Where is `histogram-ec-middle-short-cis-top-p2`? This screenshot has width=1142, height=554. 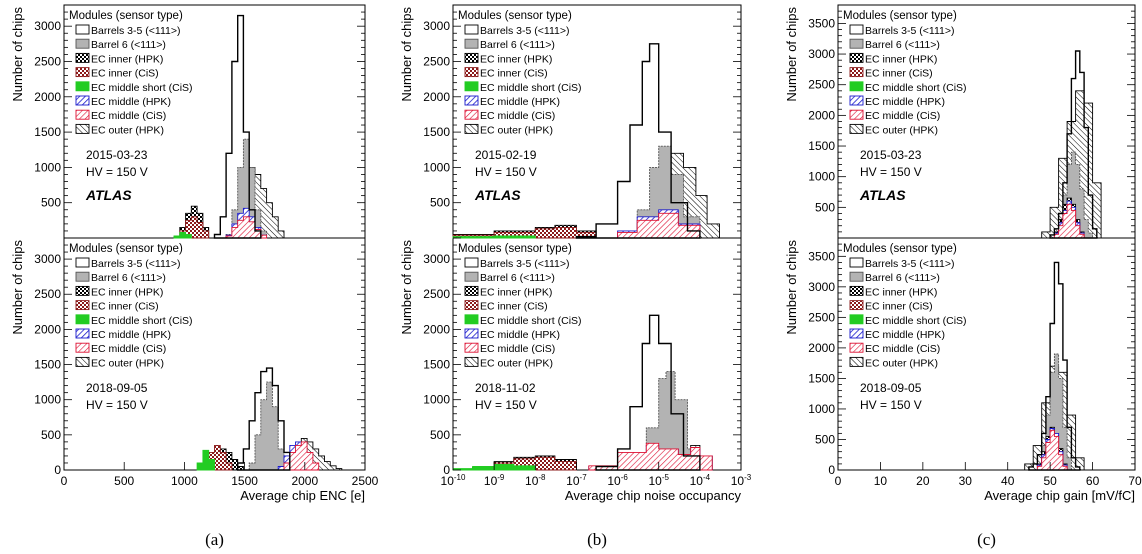 histogram-ec-middle-short-cis-top-p2 is located at coordinates (494, 237).